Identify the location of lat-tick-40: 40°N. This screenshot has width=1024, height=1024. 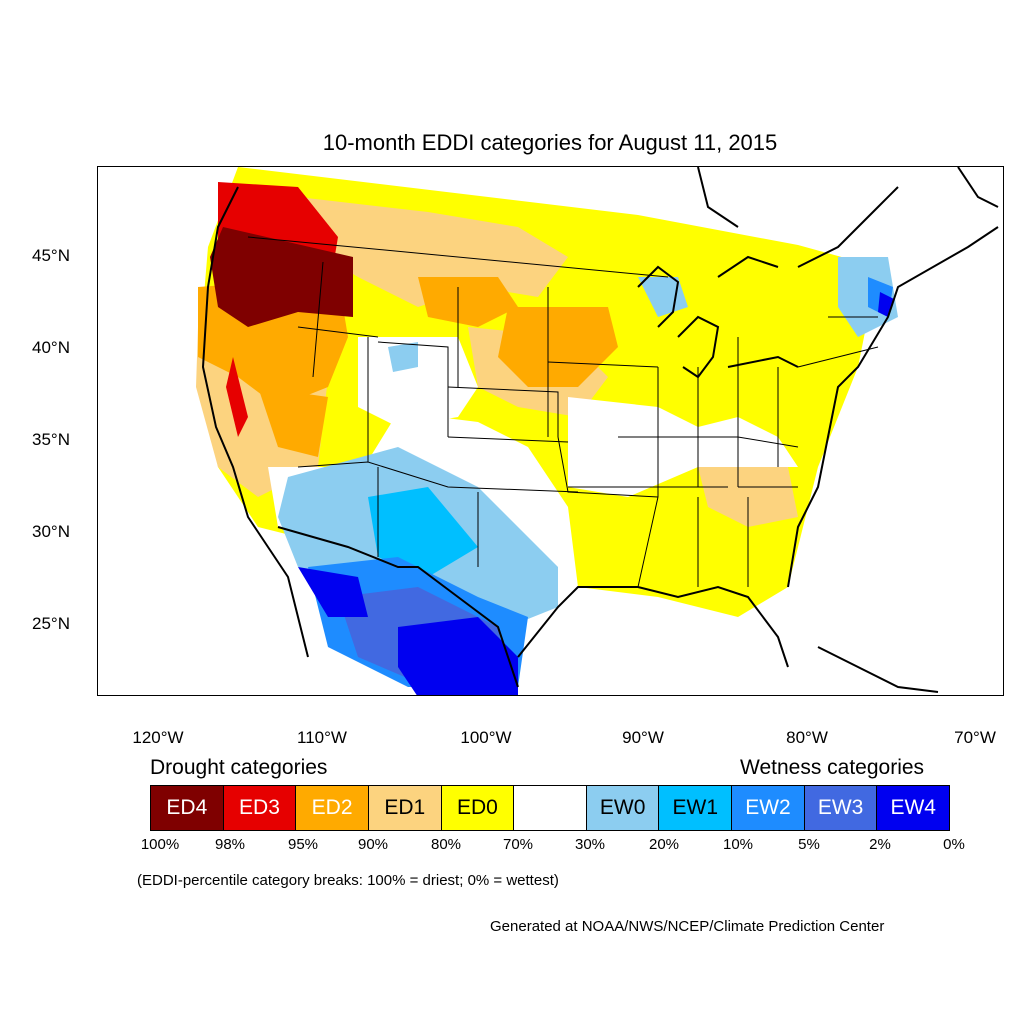
(51, 347).